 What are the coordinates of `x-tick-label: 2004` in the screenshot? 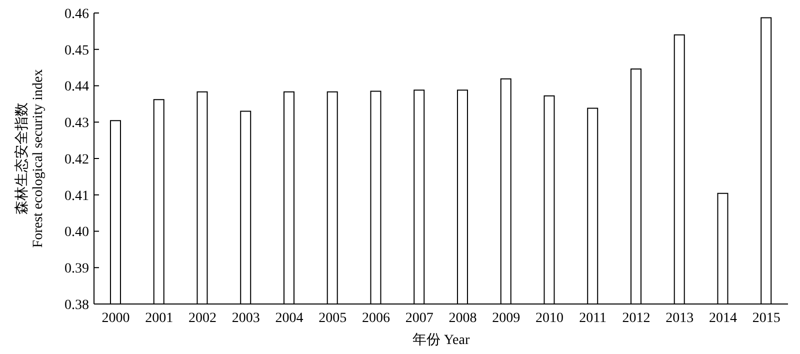 It's located at (289, 318).